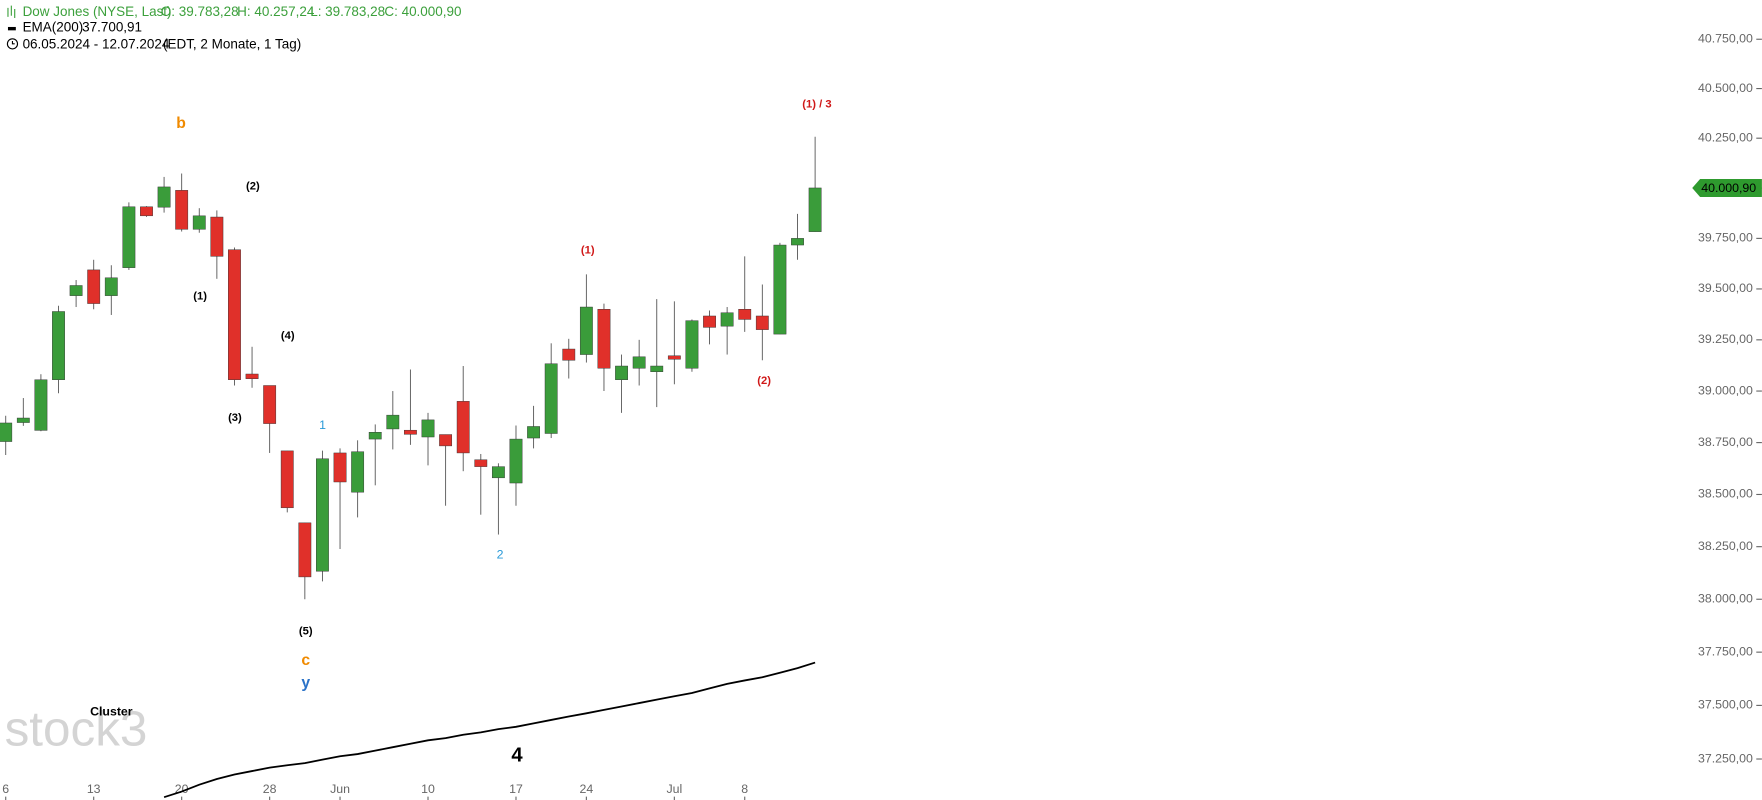 The image size is (1762, 800). I want to click on clock-icon, so click(12, 44).